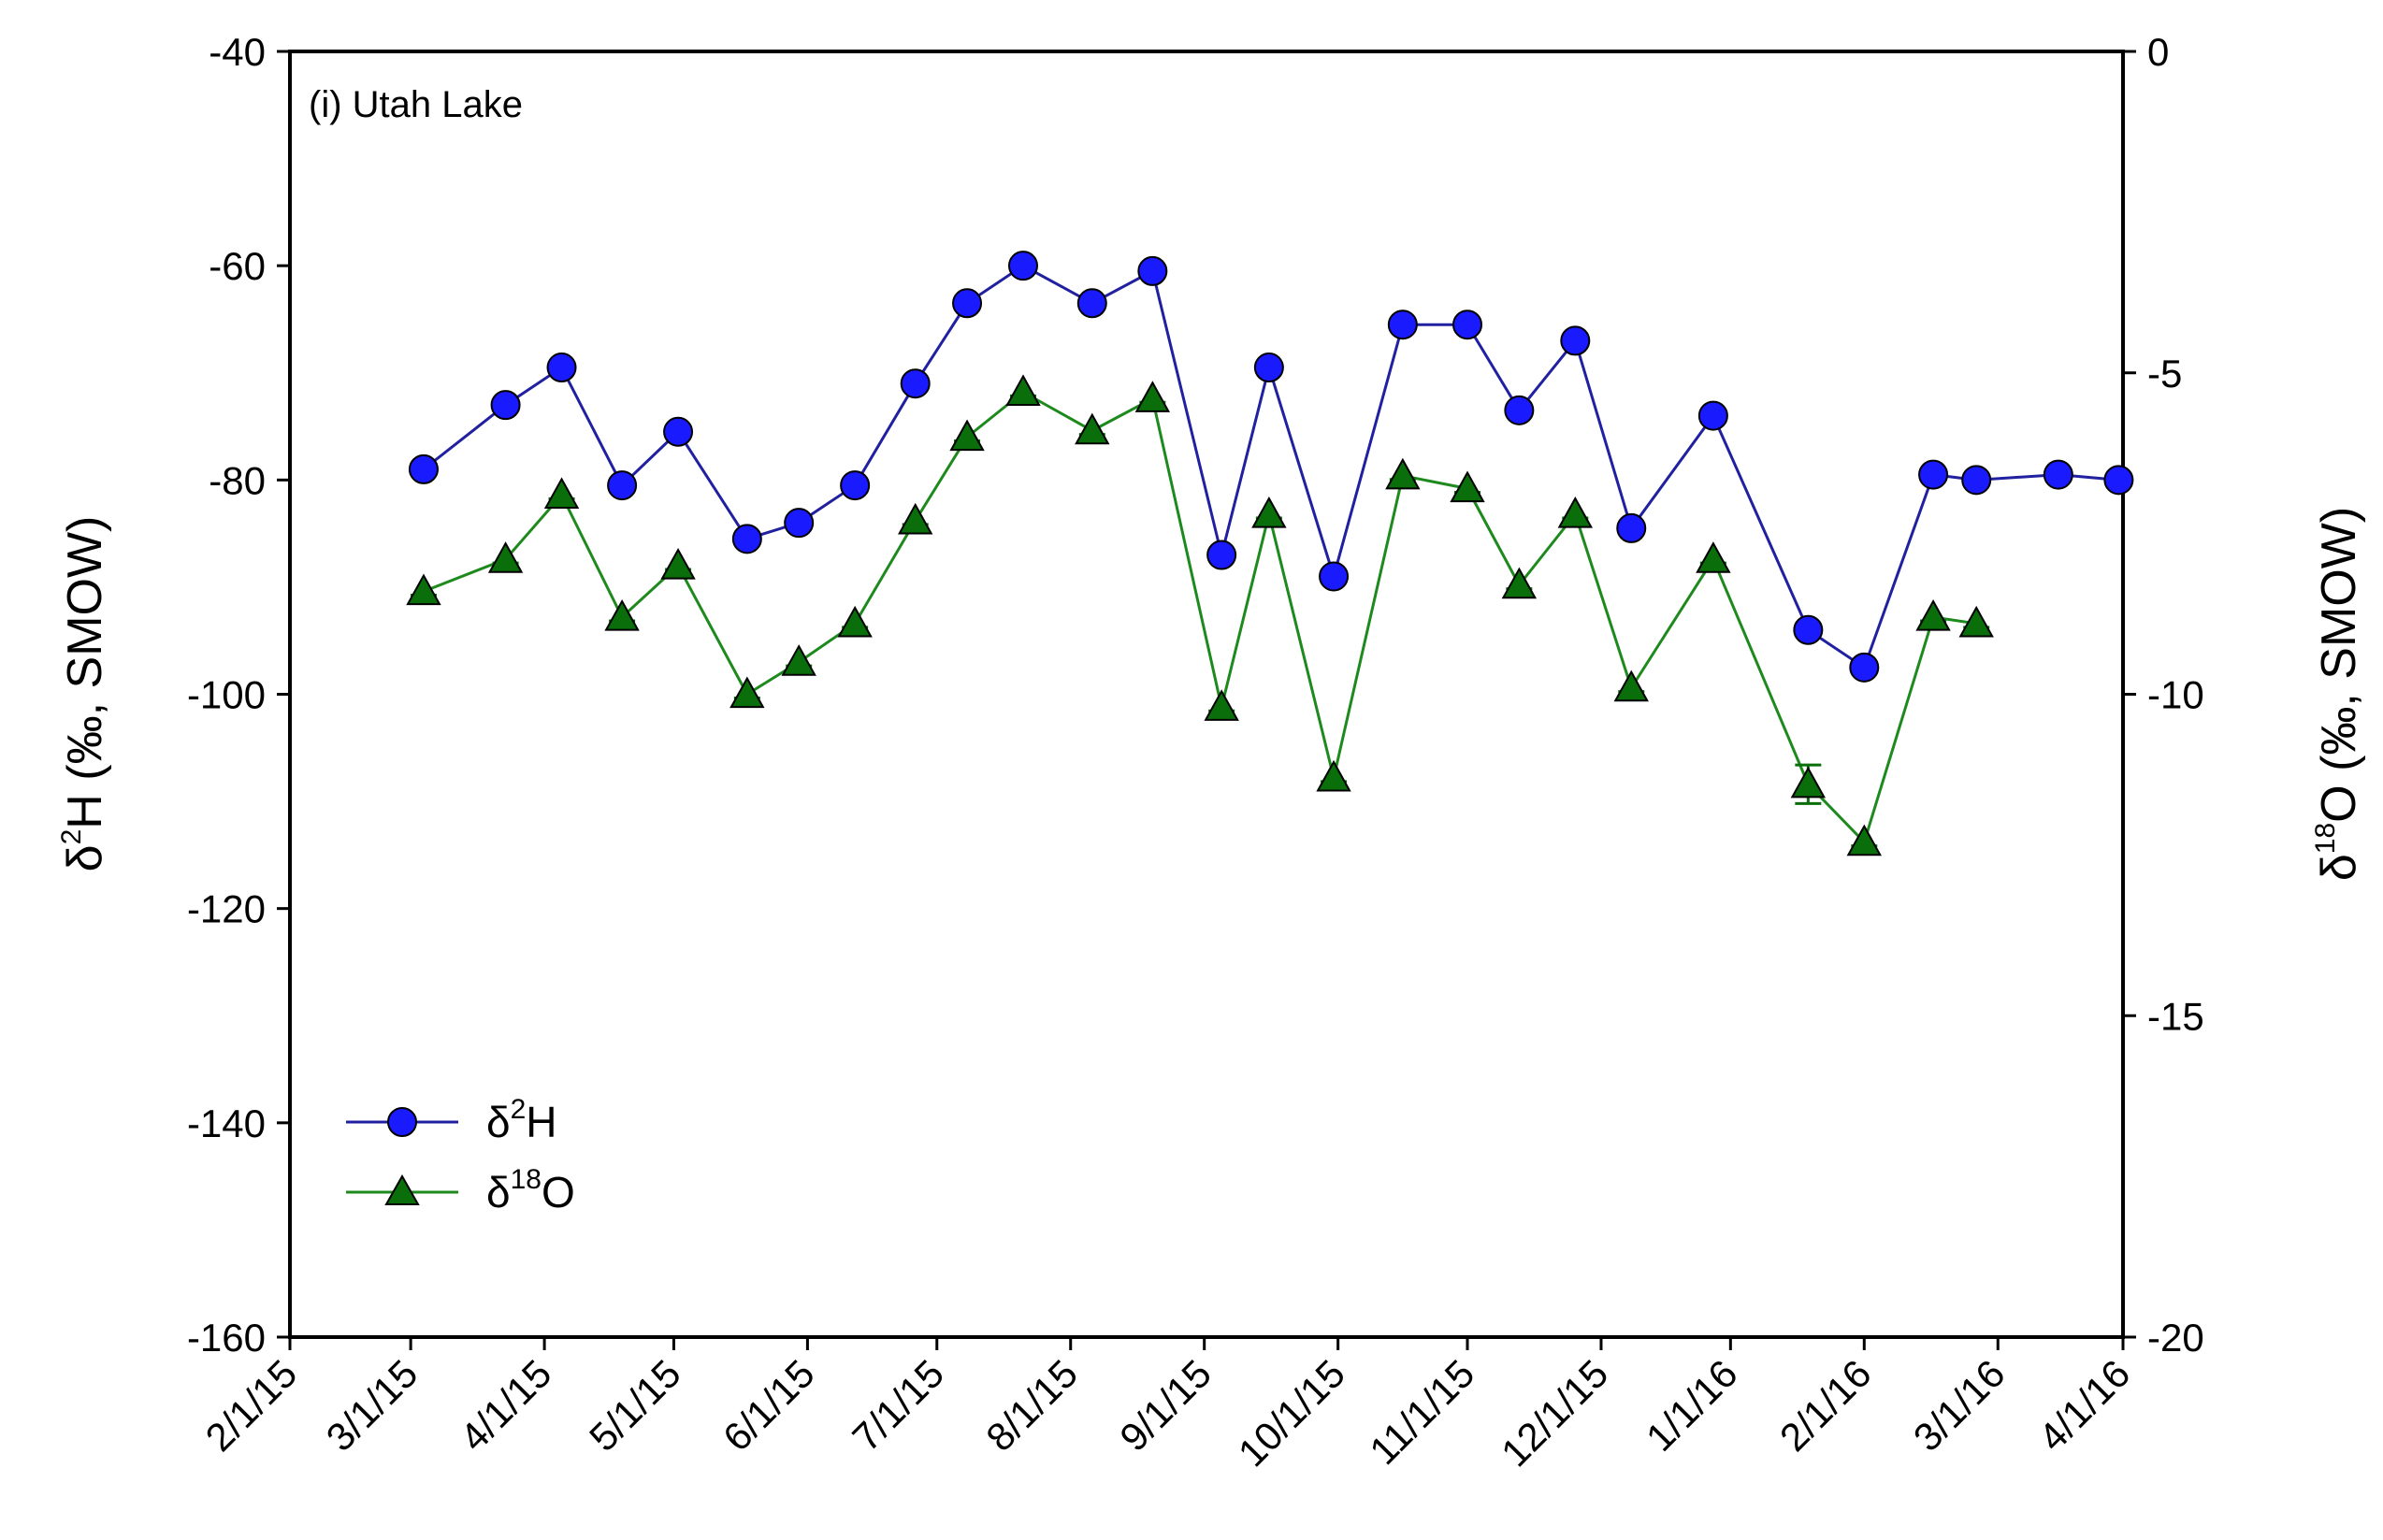 The width and height of the screenshot is (2383, 1540). What do you see at coordinates (226, 695) in the screenshot?
I see `left-tick-label: -100` at bounding box center [226, 695].